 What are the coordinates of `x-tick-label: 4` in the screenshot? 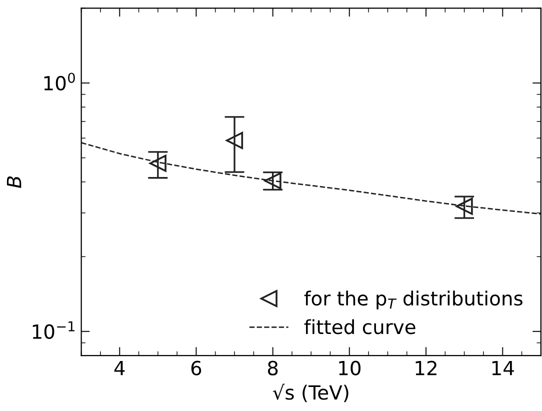 It's located at (119, 368).